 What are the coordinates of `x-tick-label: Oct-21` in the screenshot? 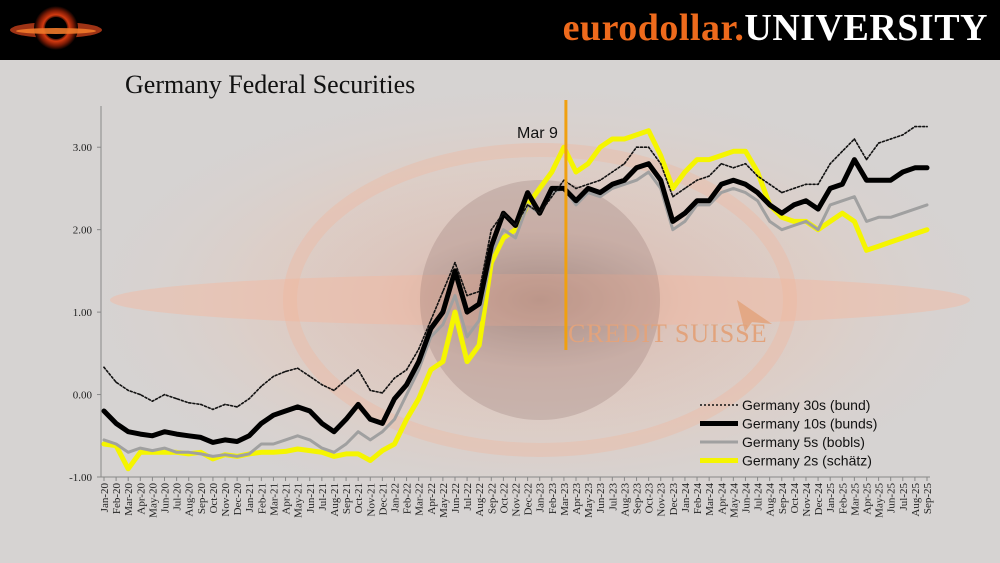 It's located at (359, 498).